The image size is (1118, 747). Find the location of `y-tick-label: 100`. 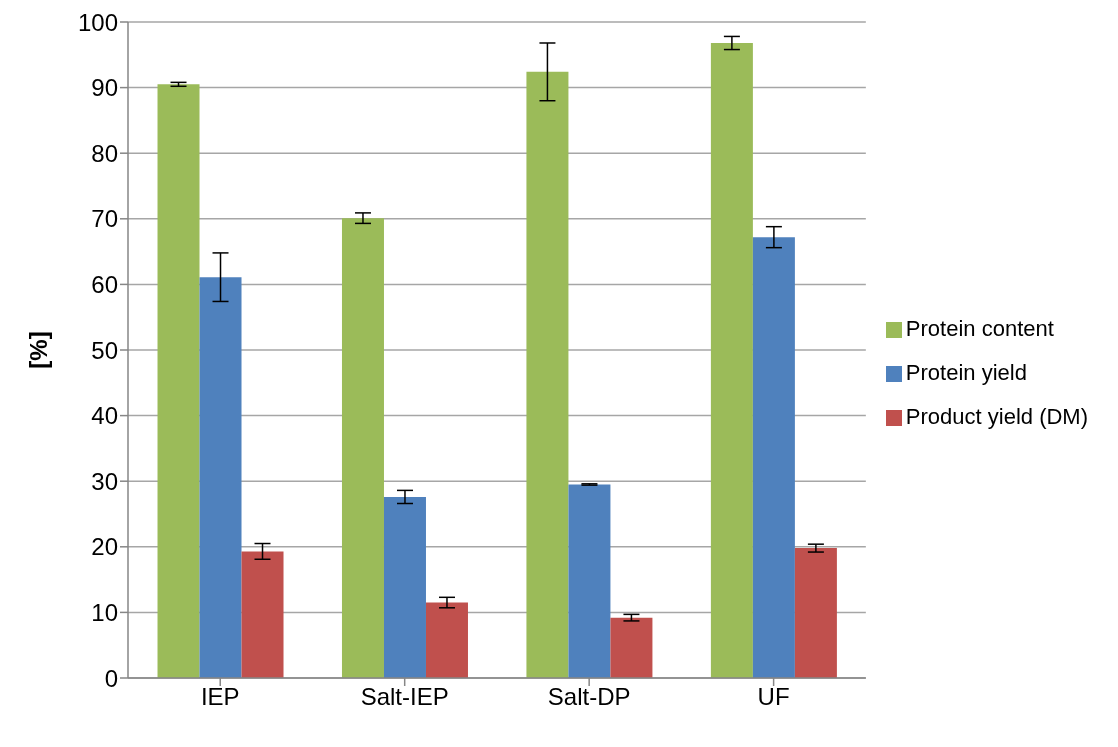

y-tick-label: 100 is located at coordinates (97, 22).